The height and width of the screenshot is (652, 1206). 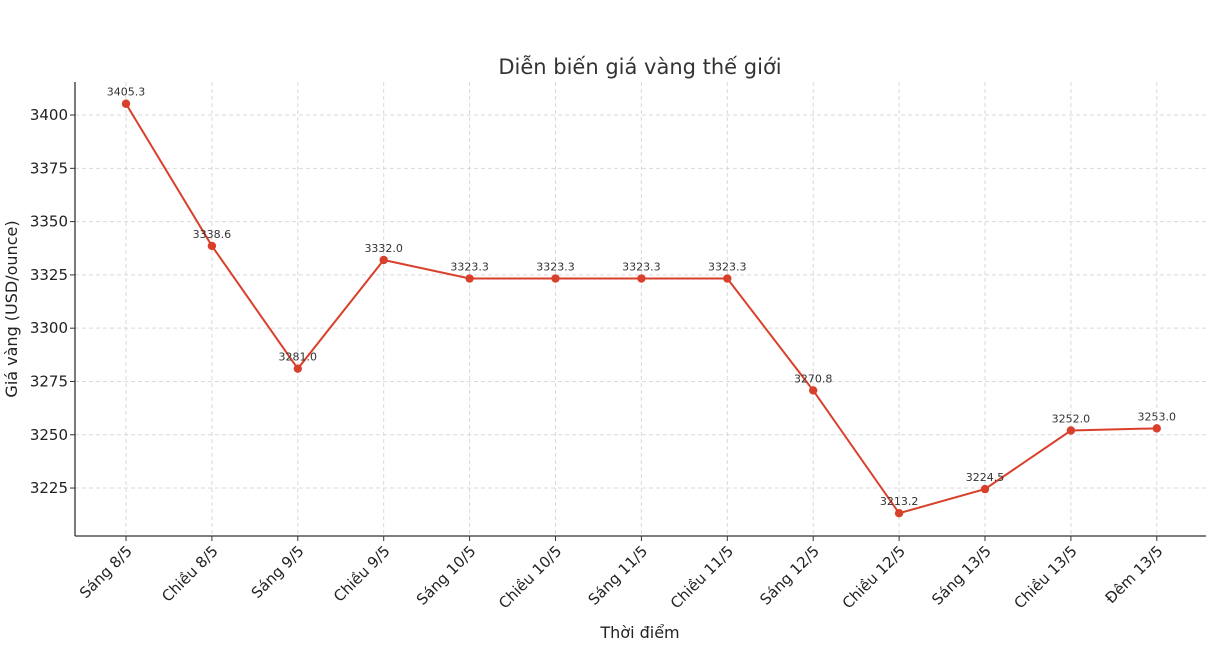 What do you see at coordinates (639, 632) in the screenshot?
I see `x-axis-label: Thời điểm` at bounding box center [639, 632].